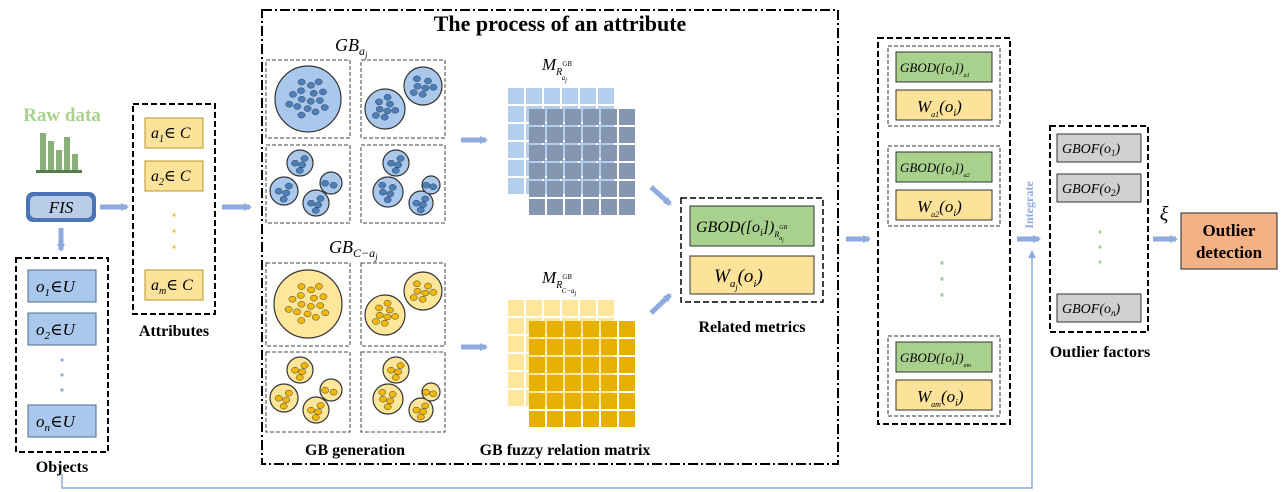  Describe the element at coordinates (62, 353) in the screenshot. I see `objects-list: o1∈U o2∈U on∈U` at that location.